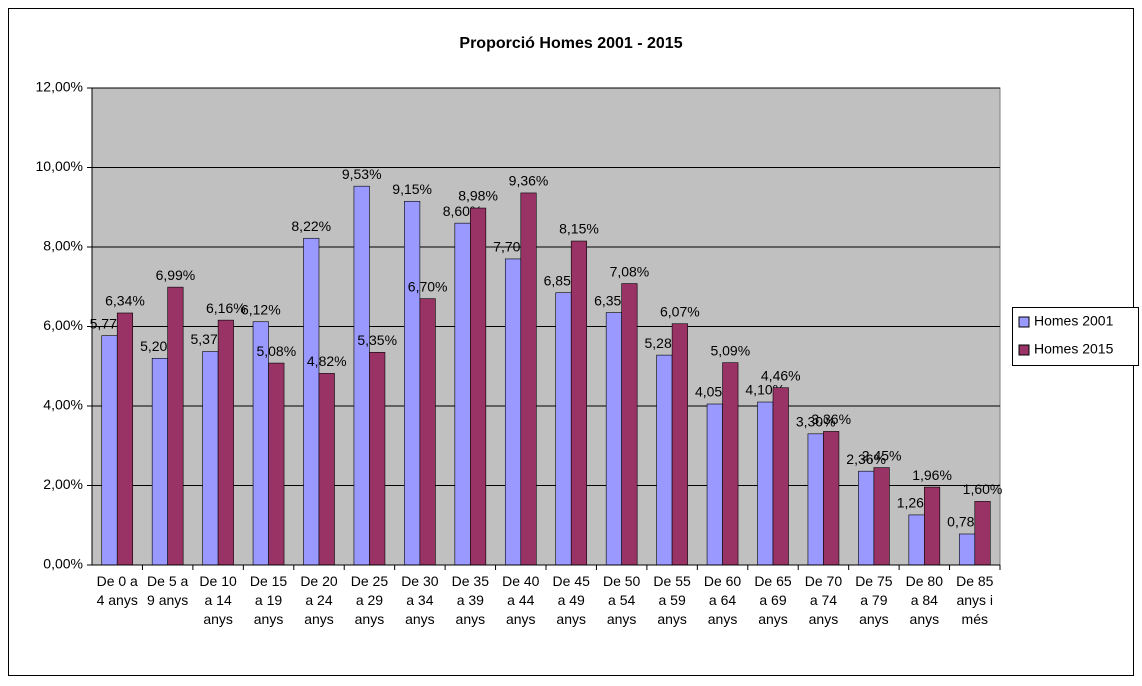 The image size is (1142, 686). I want to click on x-tick-label: De 80 a 84 anys, so click(924, 600).